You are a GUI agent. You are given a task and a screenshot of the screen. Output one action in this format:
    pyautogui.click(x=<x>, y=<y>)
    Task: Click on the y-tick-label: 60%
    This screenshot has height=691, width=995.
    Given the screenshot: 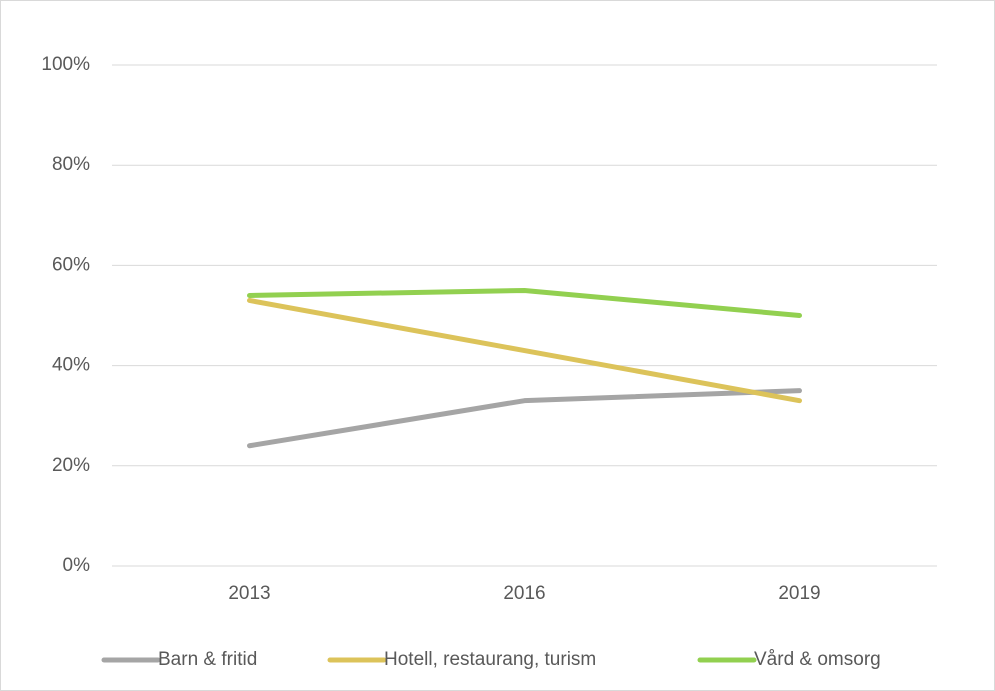 What is the action you would take?
    pyautogui.click(x=71, y=264)
    